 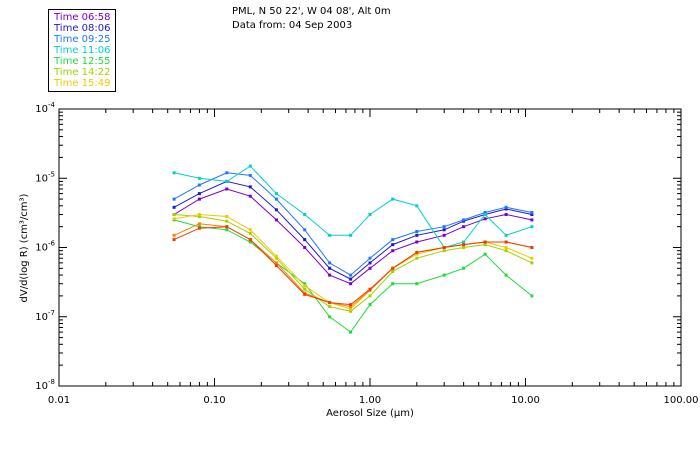 I want to click on legend-entry: Time 14:22, so click(x=82, y=72).